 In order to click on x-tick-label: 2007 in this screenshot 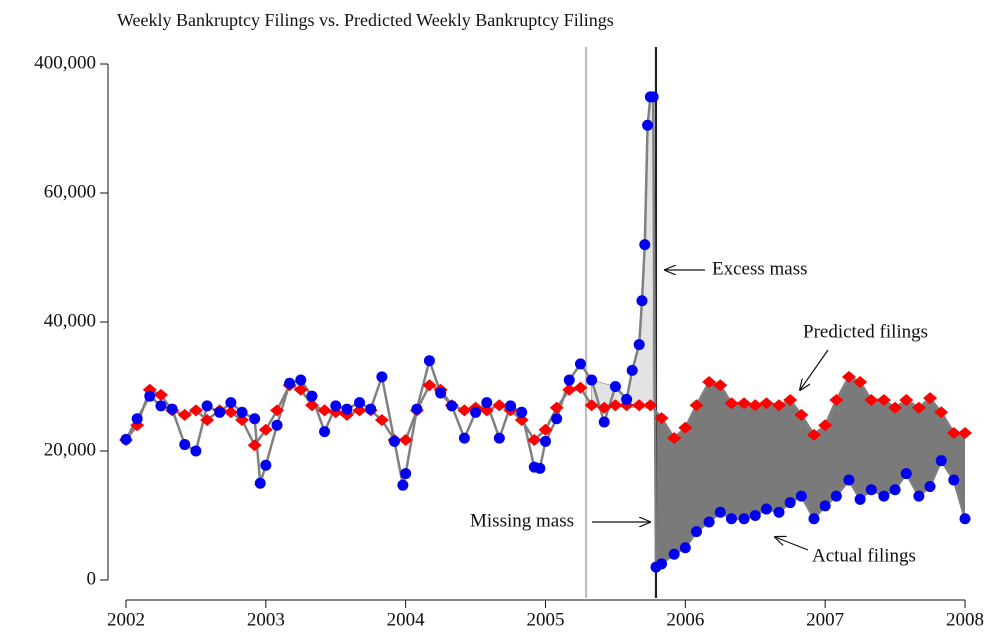, I will do `click(825, 619)`.